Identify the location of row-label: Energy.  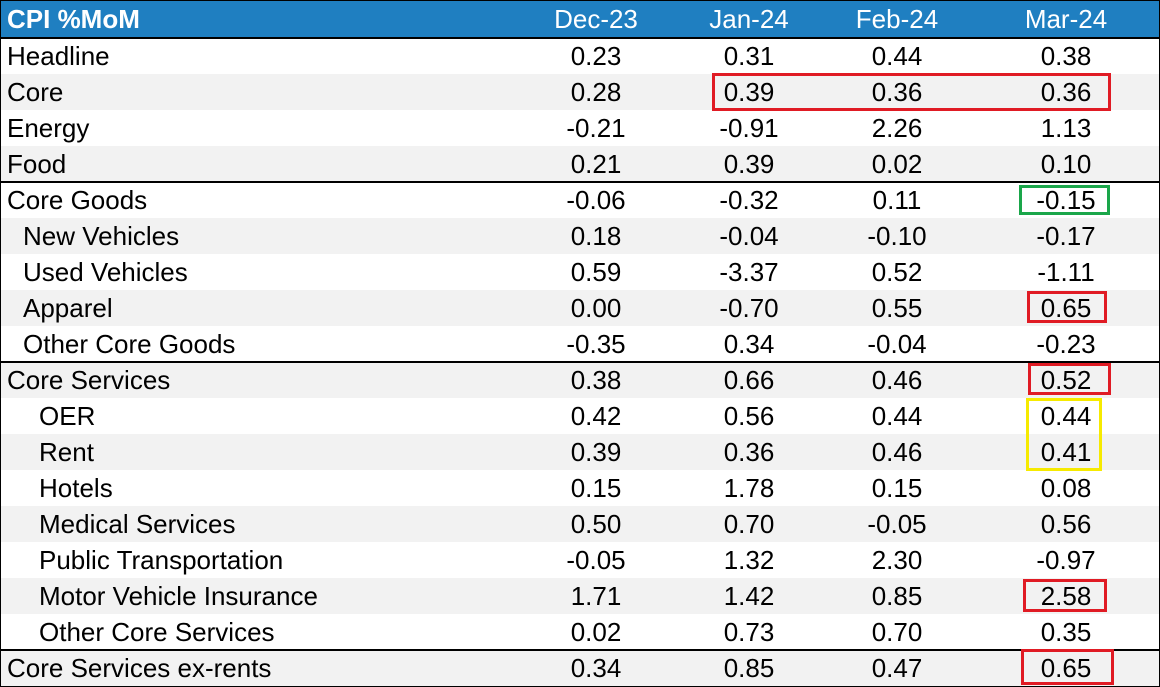
(48, 128).